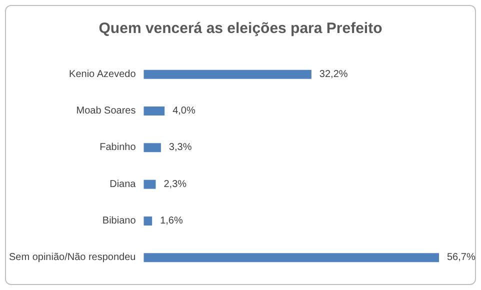 Image resolution: width=481 pixels, height=290 pixels. I want to click on y-tick-label: Bibiano, so click(119, 221).